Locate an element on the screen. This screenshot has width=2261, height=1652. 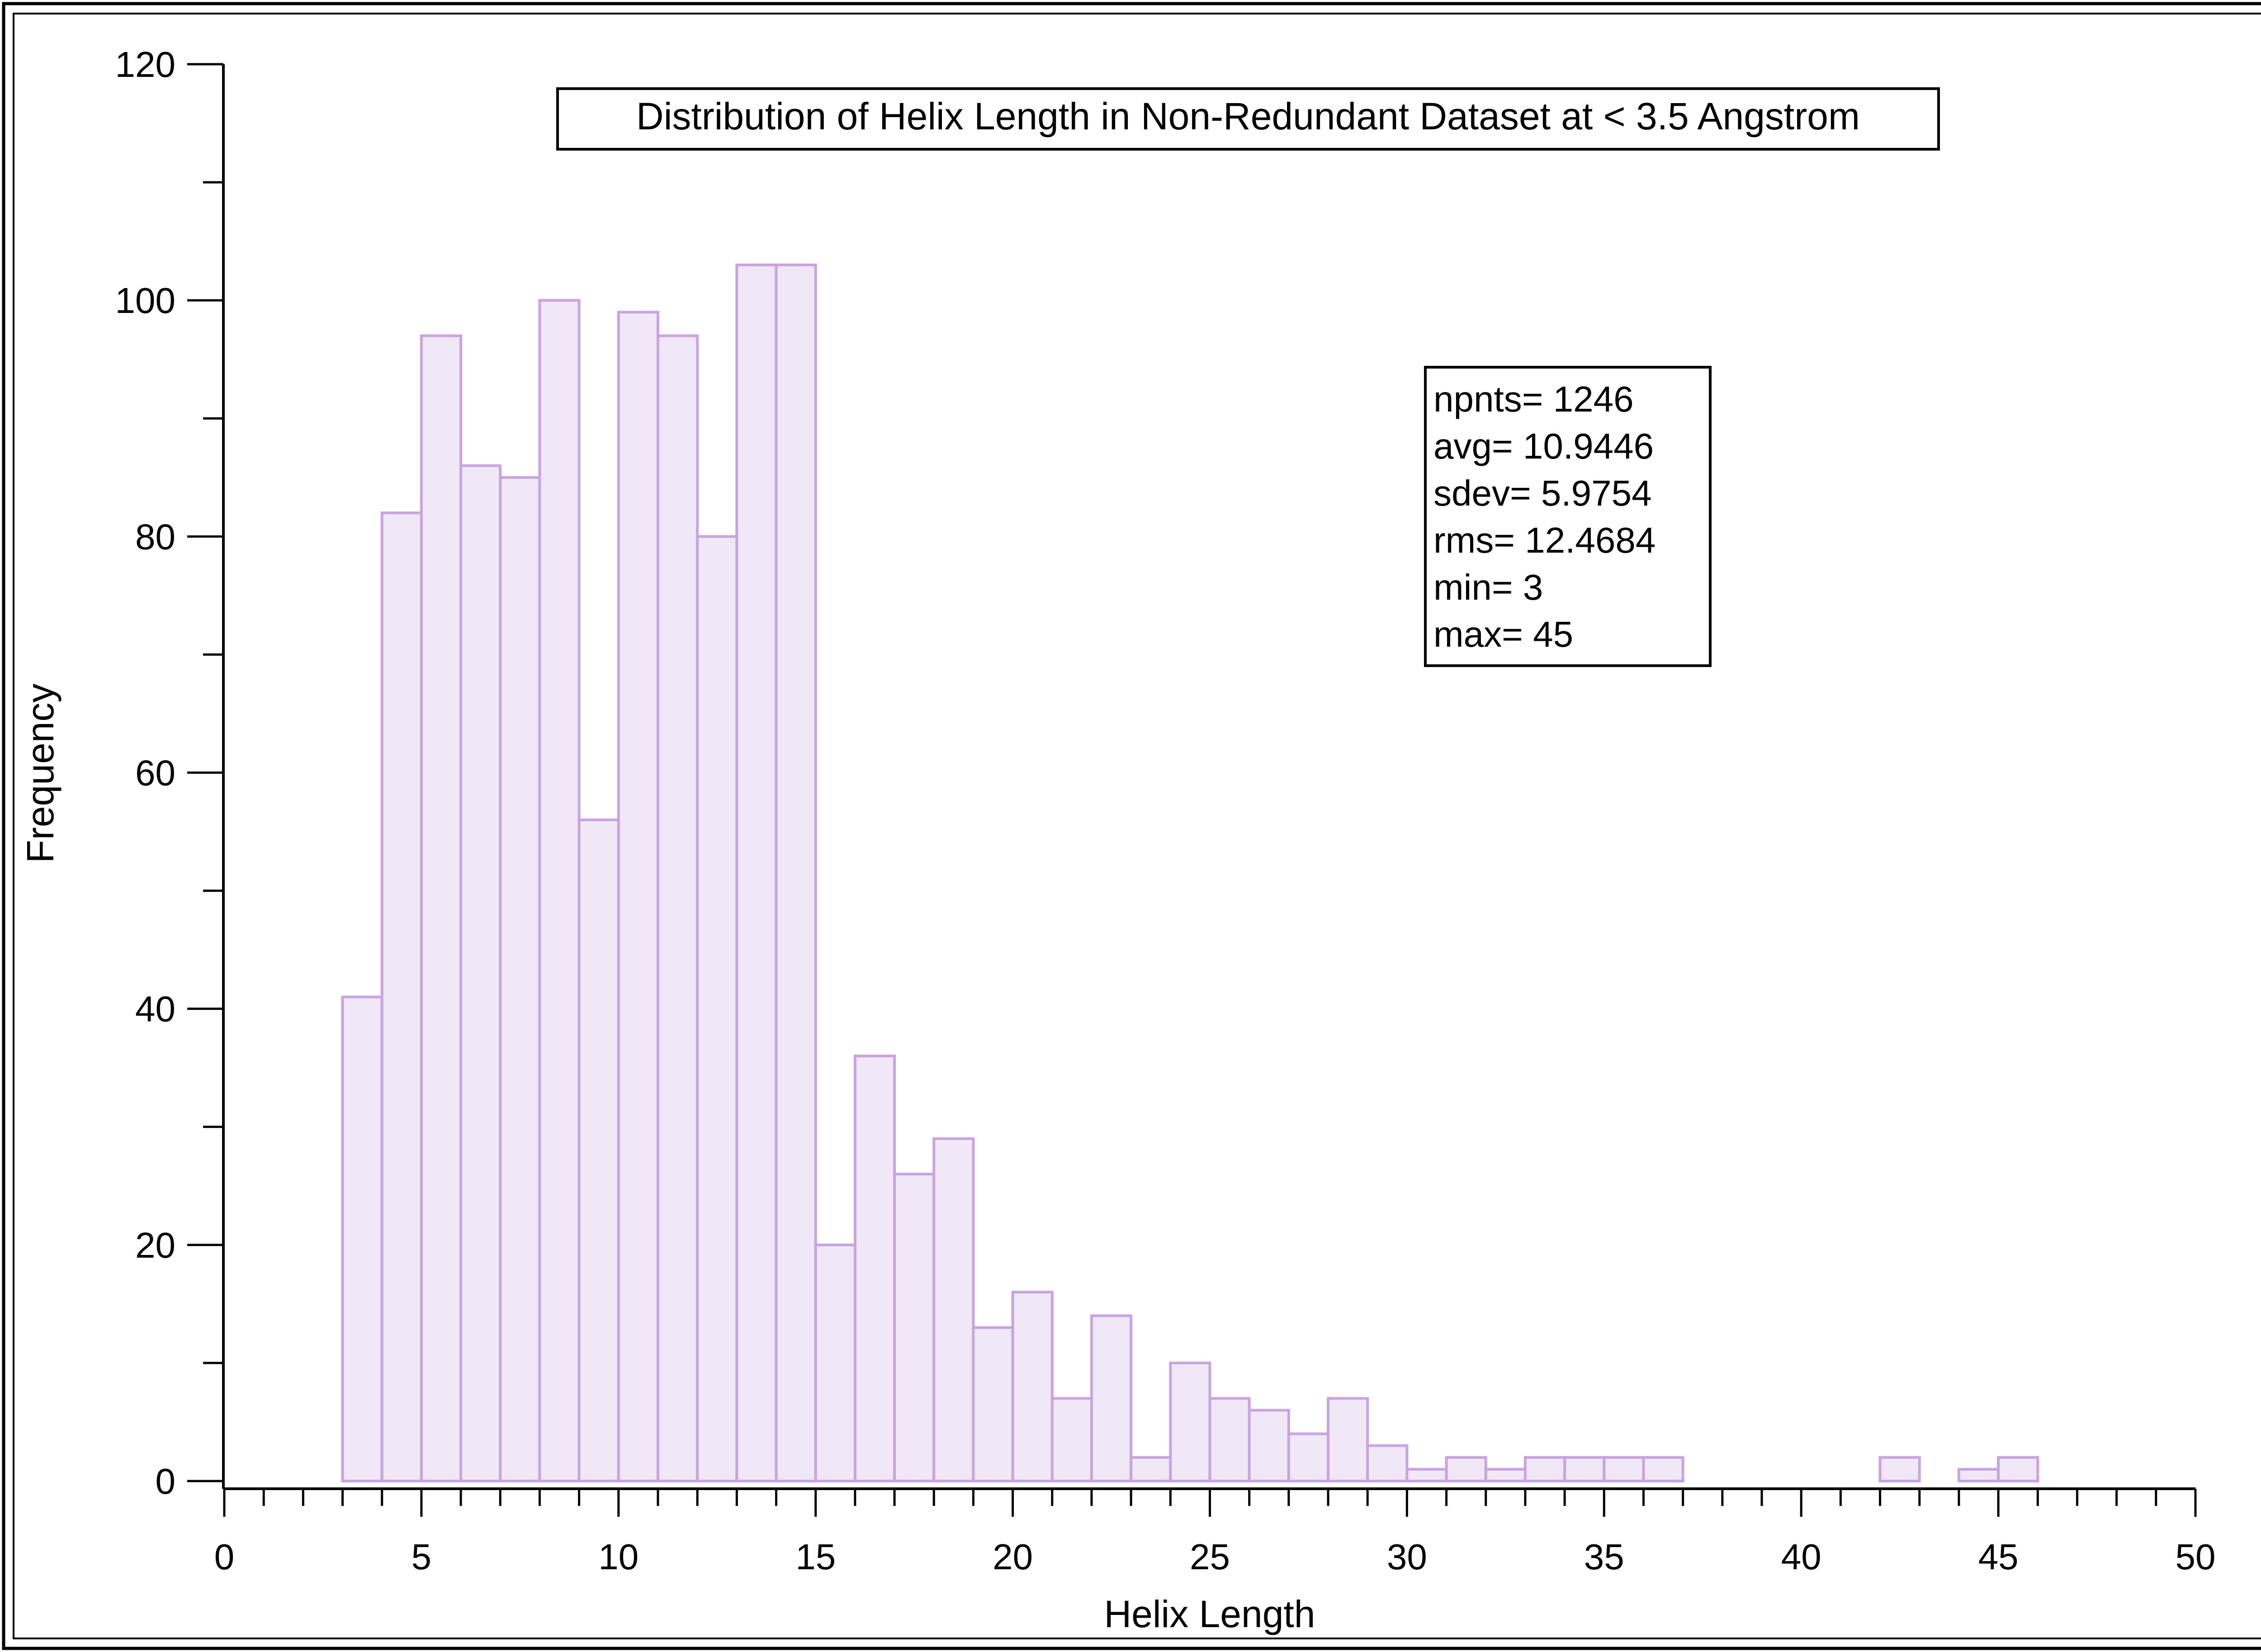
x-tick-label: 30 is located at coordinates (1407, 1557).